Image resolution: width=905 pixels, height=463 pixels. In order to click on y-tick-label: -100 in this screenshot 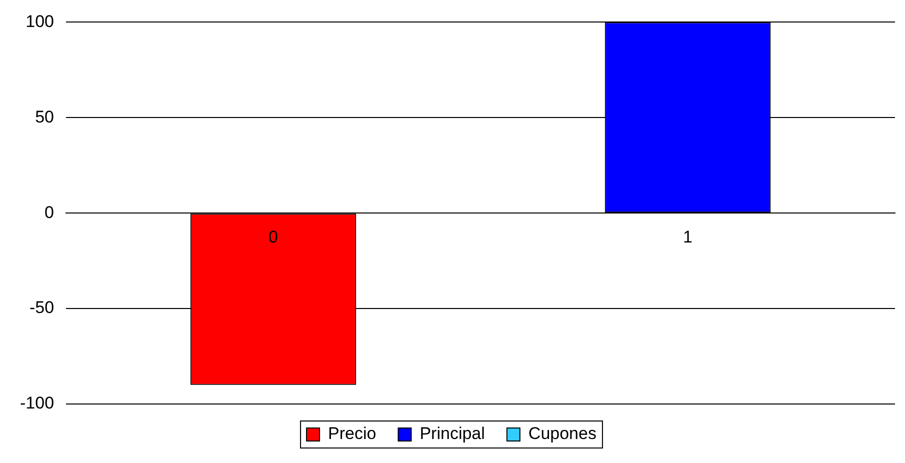, I will do `click(37, 403)`.